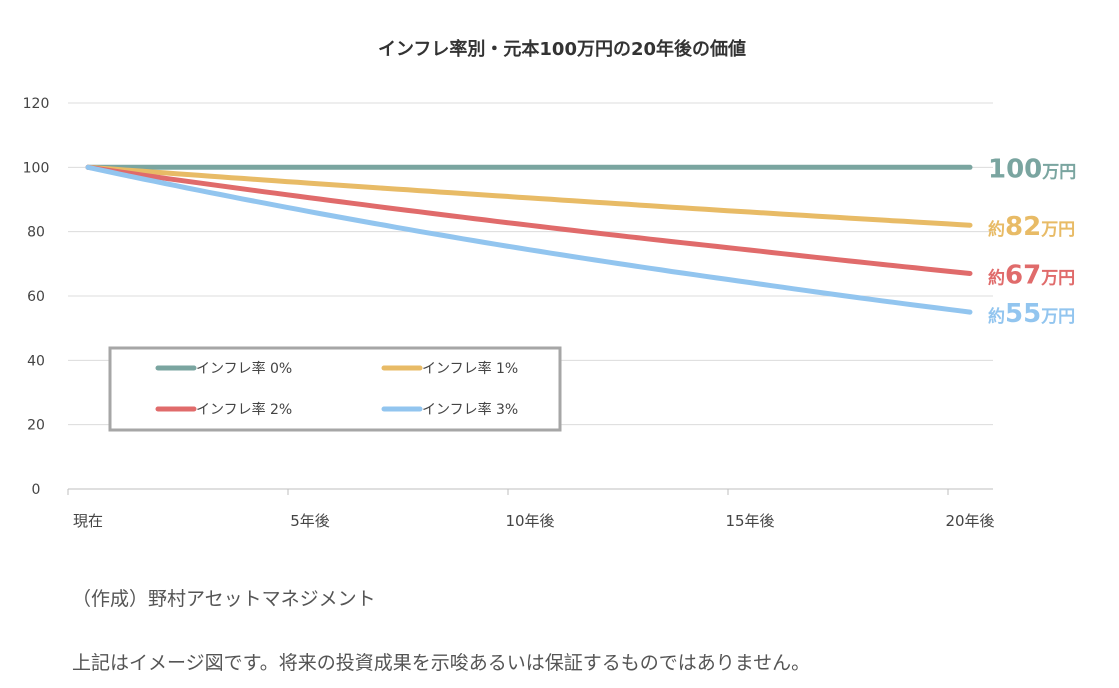 The height and width of the screenshot is (688, 1119). I want to click on end-label-0: 100万円, so click(1032, 169).